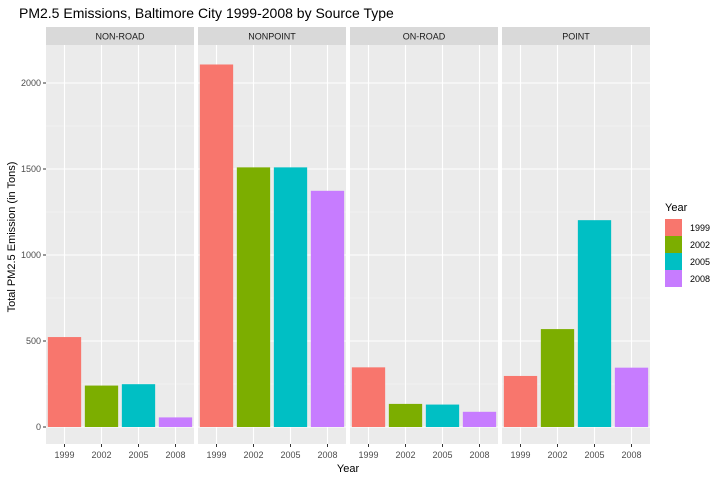  I want to click on bar-nonpoint-1999, so click(216, 245).